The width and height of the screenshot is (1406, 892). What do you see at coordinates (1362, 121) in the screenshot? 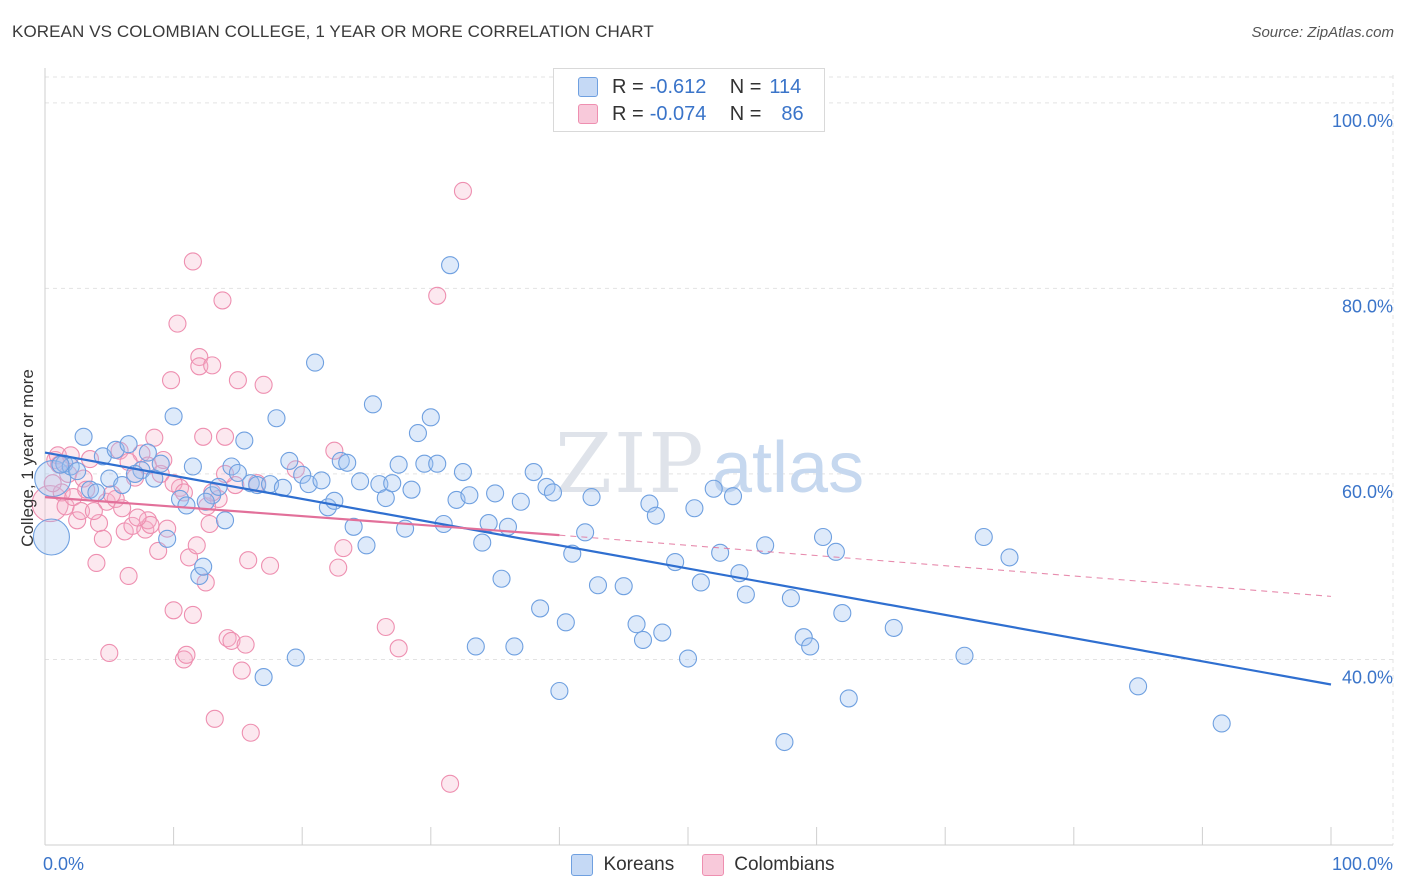
I see `y-tick-label: 100.0%` at bounding box center [1362, 121].